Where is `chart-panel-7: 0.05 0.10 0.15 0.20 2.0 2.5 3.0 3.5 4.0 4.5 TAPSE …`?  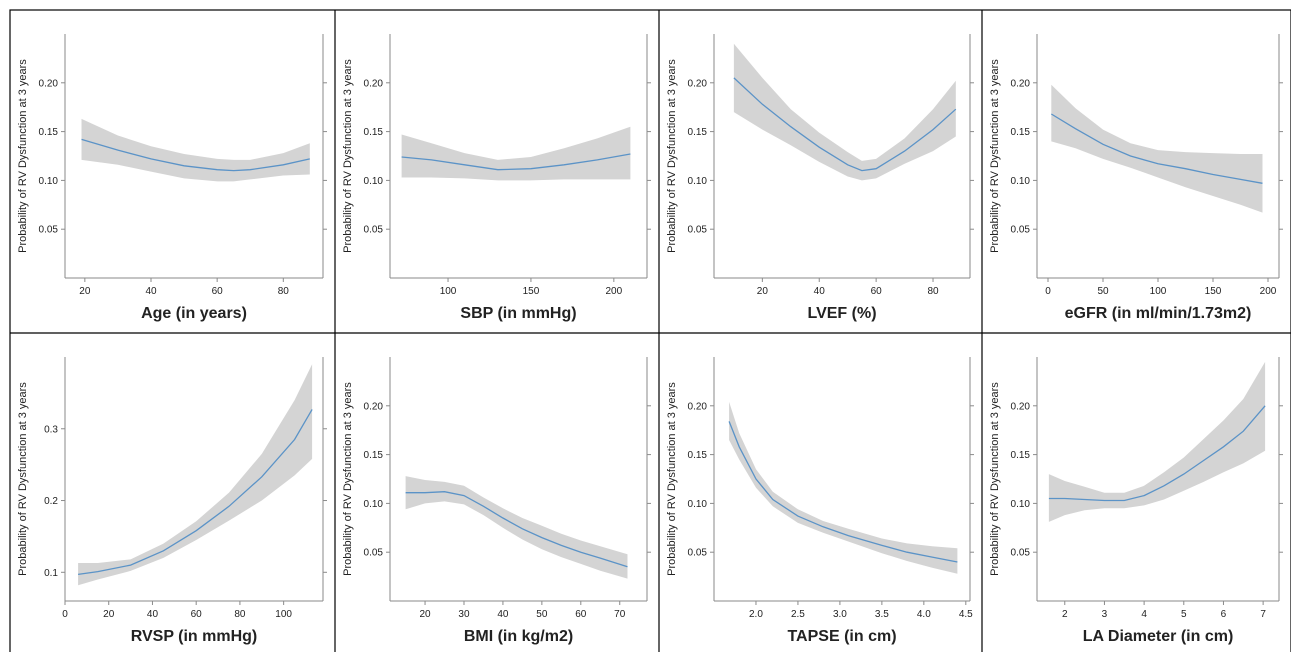
chart-panel-7: 0.05 0.10 0.15 0.20 2.0 2.5 3.0 3.5 4.0 4.5 TAPSE … is located at coordinates (820, 501).